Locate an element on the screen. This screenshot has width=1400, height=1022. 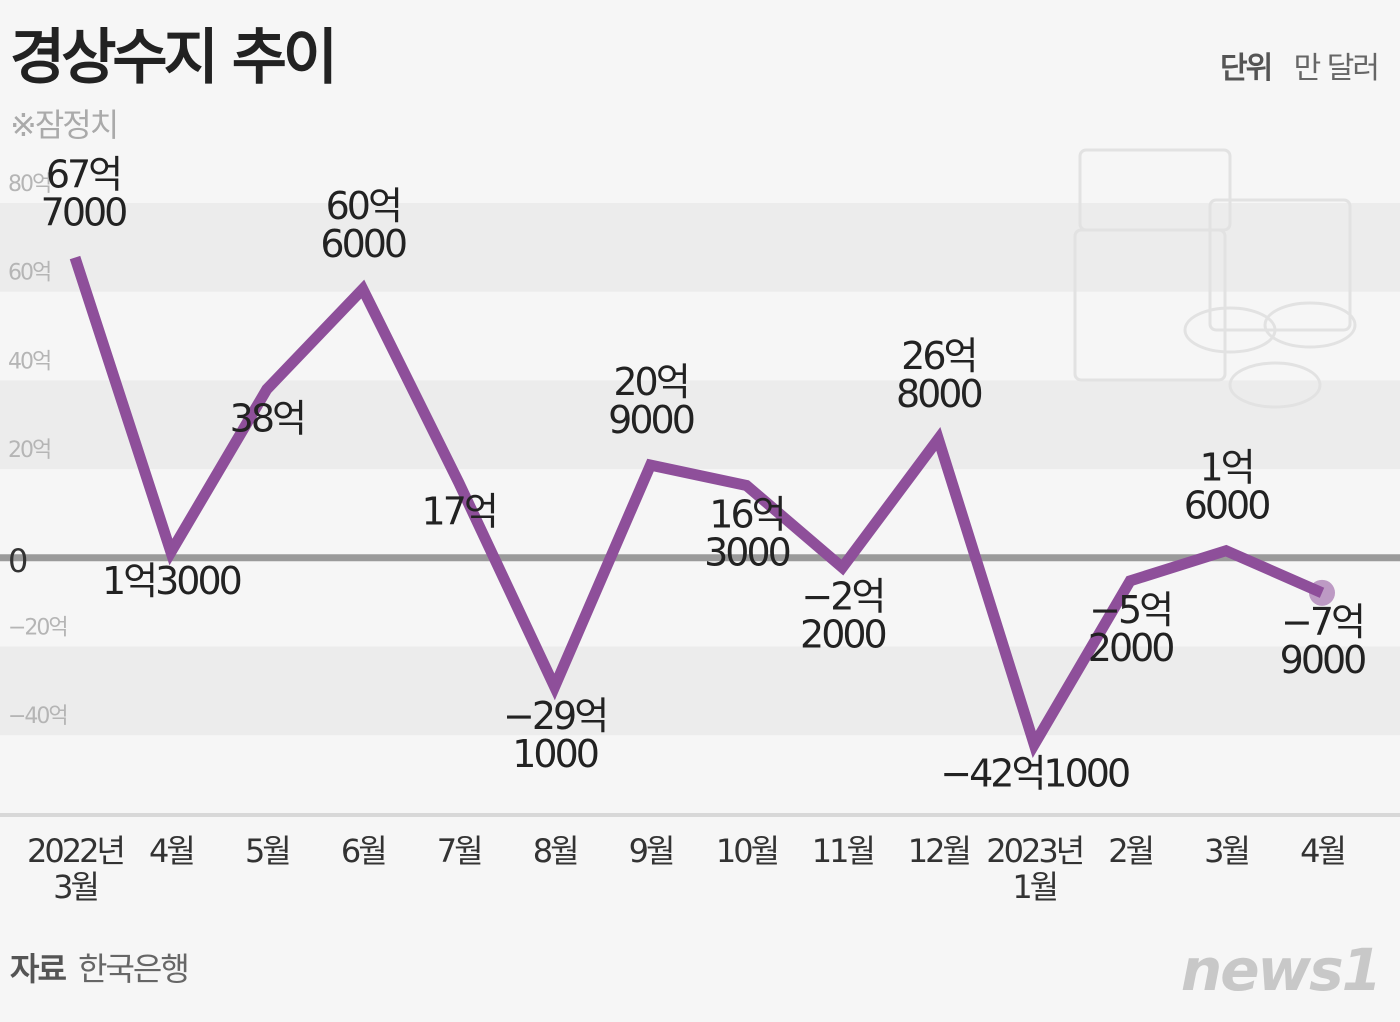
logo: news1 is located at coordinates (1280, 970).